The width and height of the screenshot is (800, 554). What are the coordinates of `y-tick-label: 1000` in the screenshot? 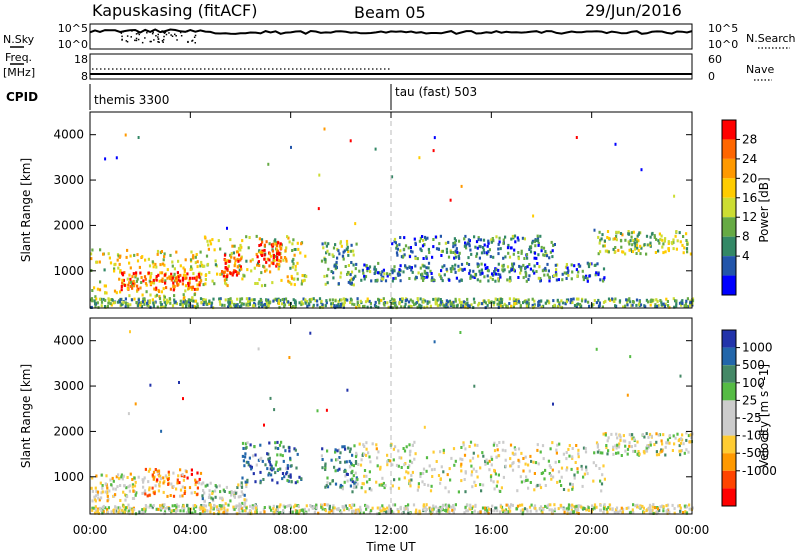 It's located at (68, 477).